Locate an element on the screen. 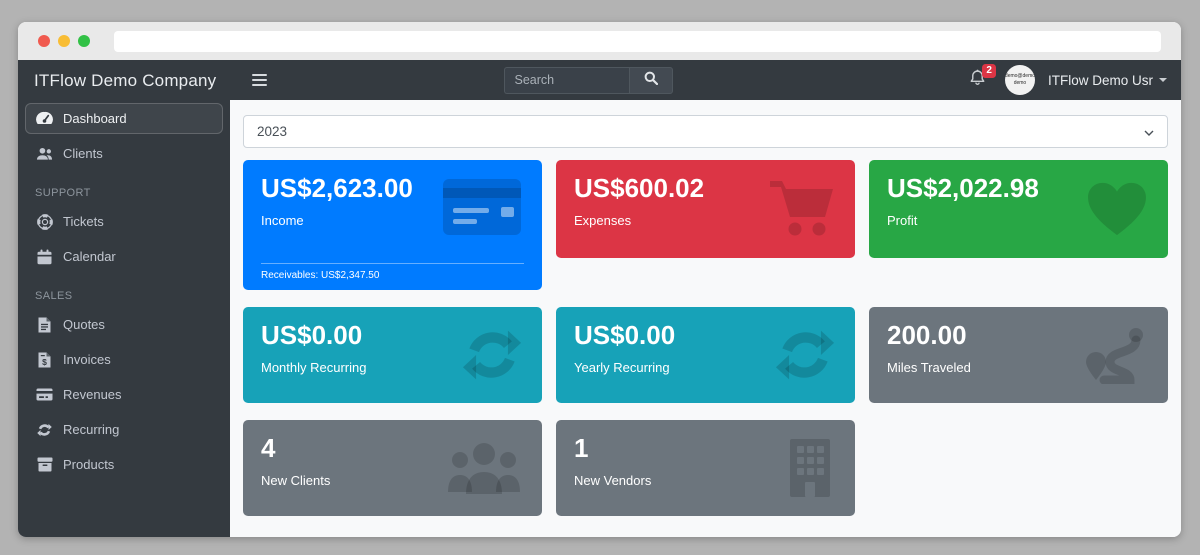 This screenshot has width=1200, height=555. sidebar-item-label: Revenues is located at coordinates (92, 394).